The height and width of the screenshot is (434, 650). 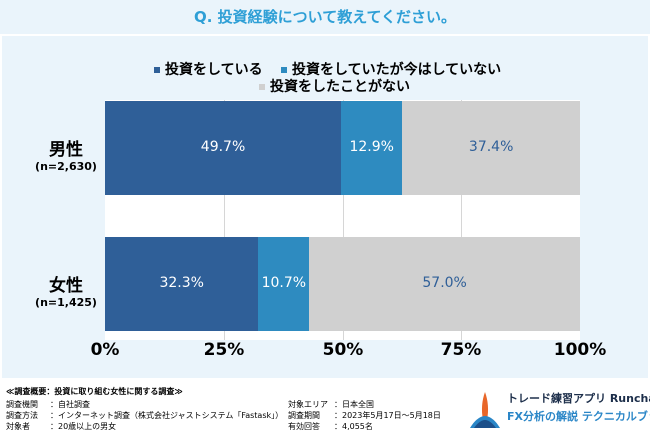 I want to click on legend-label-never: 投資をしたことがない, so click(x=340, y=87).